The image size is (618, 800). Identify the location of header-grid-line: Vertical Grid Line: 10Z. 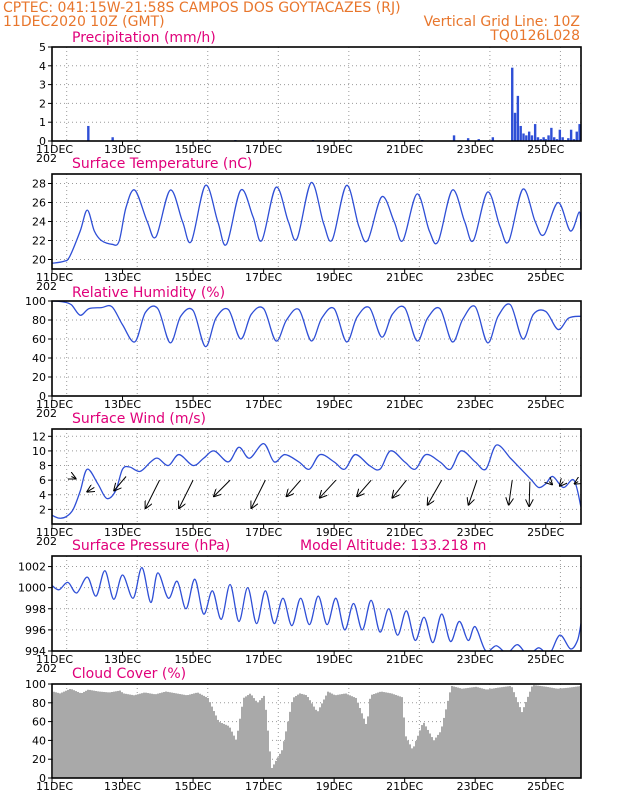
(502, 22).